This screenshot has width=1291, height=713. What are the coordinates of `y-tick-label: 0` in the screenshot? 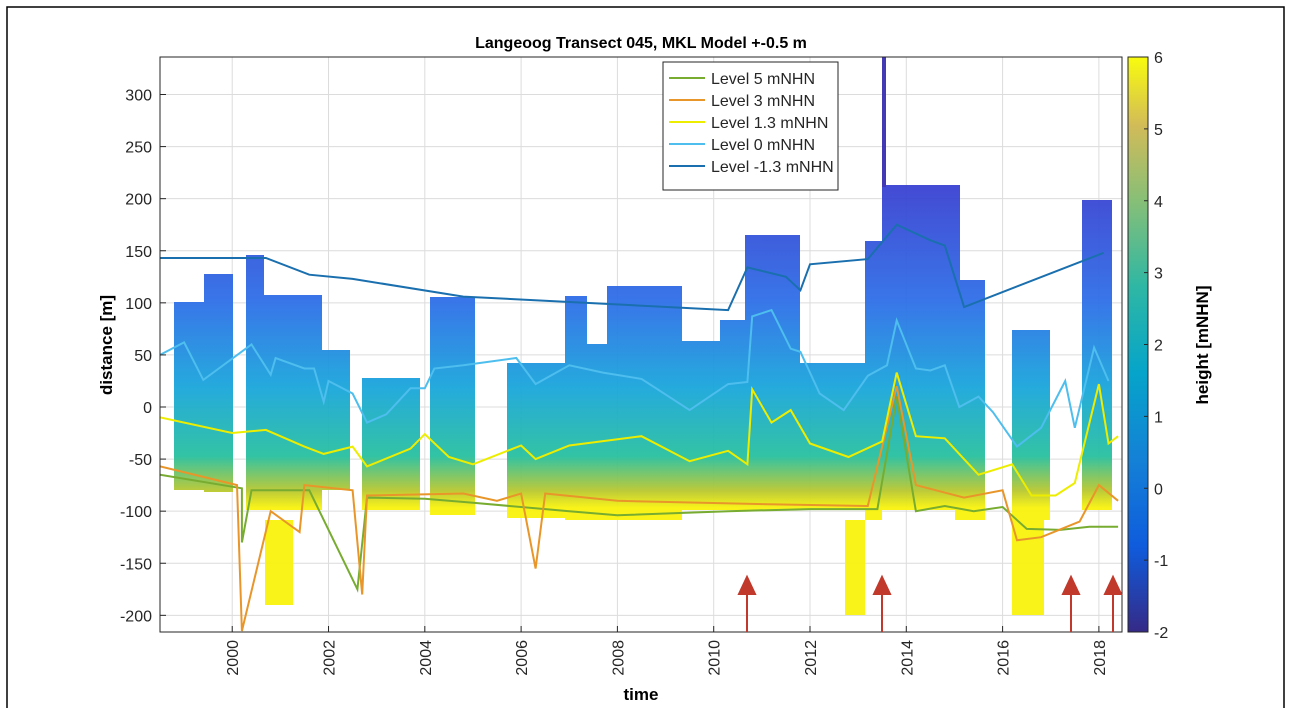 It's located at (147, 408).